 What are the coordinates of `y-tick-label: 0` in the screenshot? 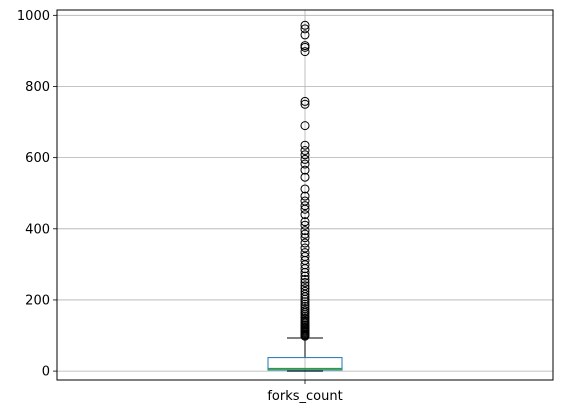 It's located at (46, 372).